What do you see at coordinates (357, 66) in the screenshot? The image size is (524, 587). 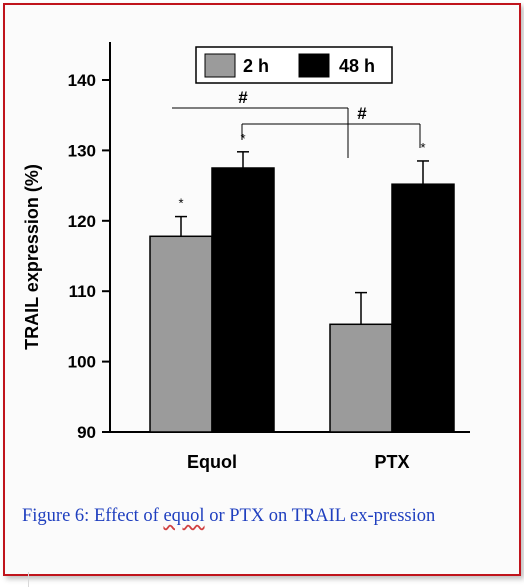 I see `legend-label-48h: 48 h` at bounding box center [357, 66].